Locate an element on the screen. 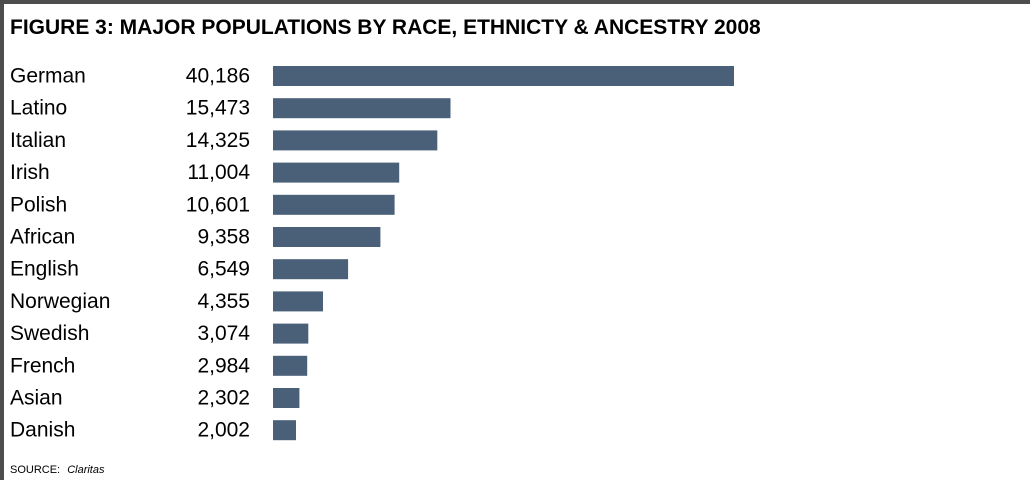 The width and height of the screenshot is (1030, 480). value-label: 2,002 is located at coordinates (223, 430).